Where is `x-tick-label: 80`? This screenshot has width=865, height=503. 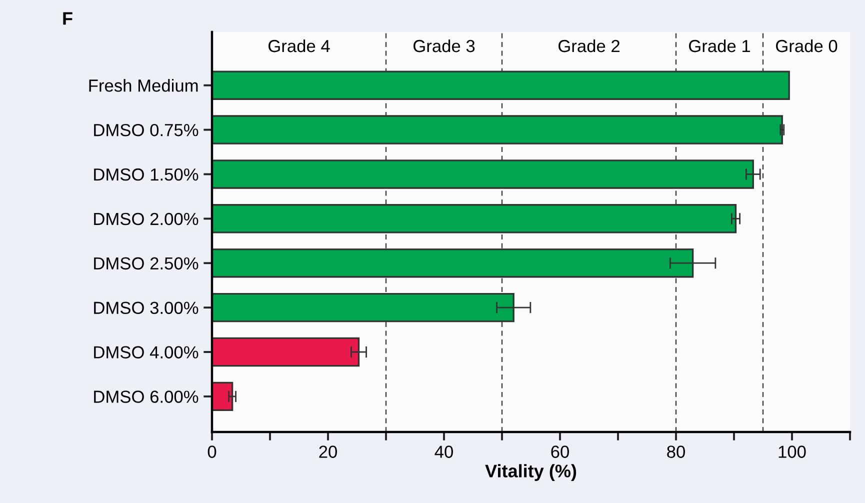
x-tick-label: 80 is located at coordinates (676, 452).